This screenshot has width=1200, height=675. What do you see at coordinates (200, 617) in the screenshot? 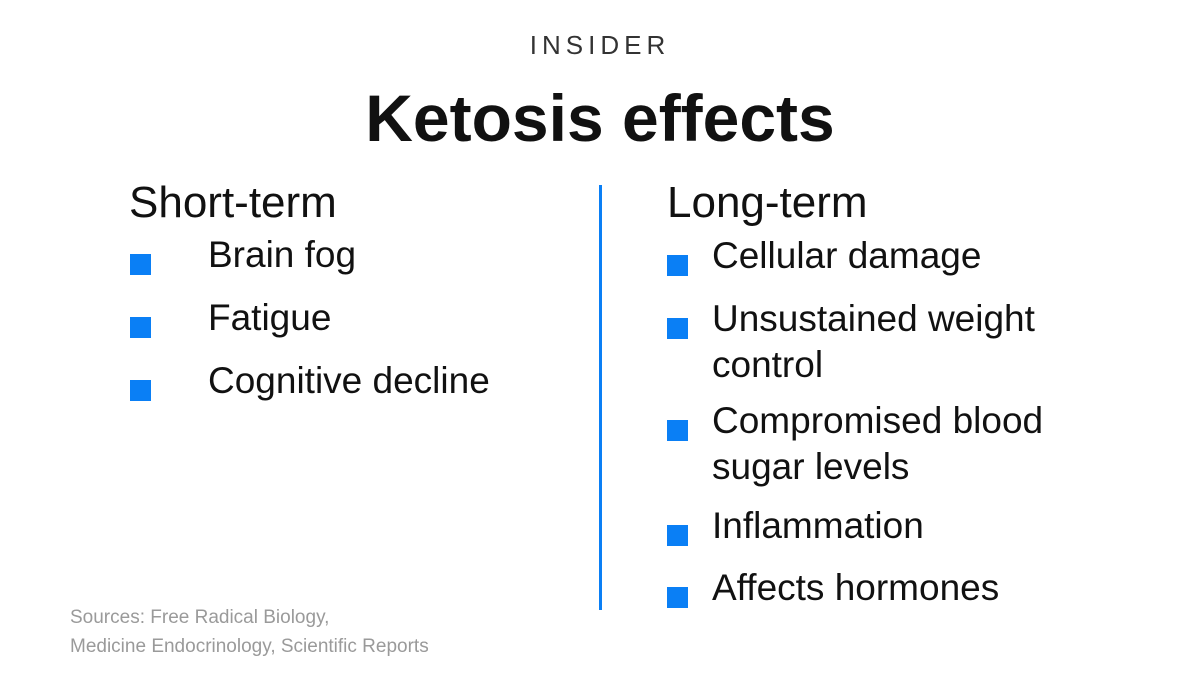
I see `sources-line: Sources: Free Radical Biology,` at bounding box center [200, 617].